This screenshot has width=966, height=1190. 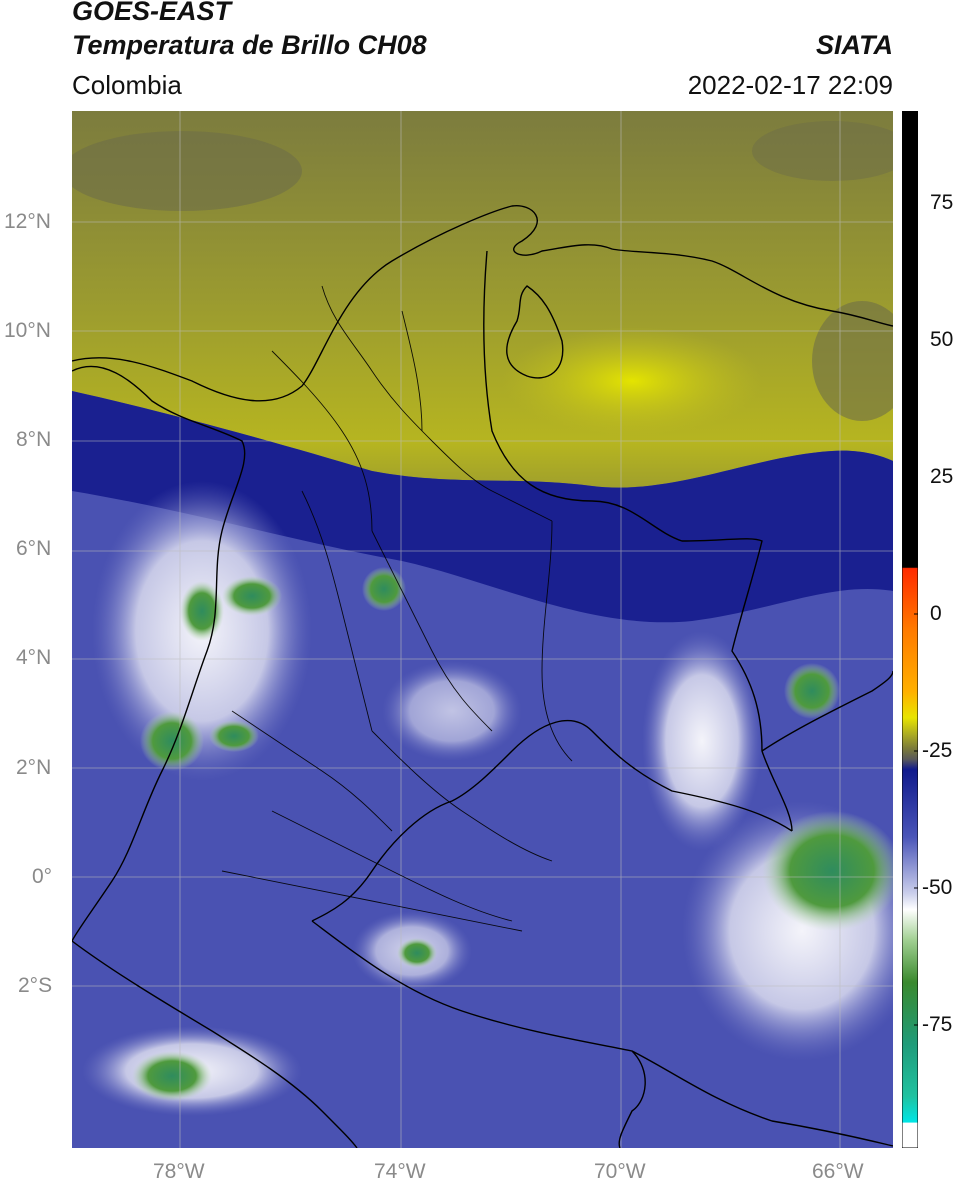 I want to click on colorbar-label: -75, so click(x=937, y=1024).